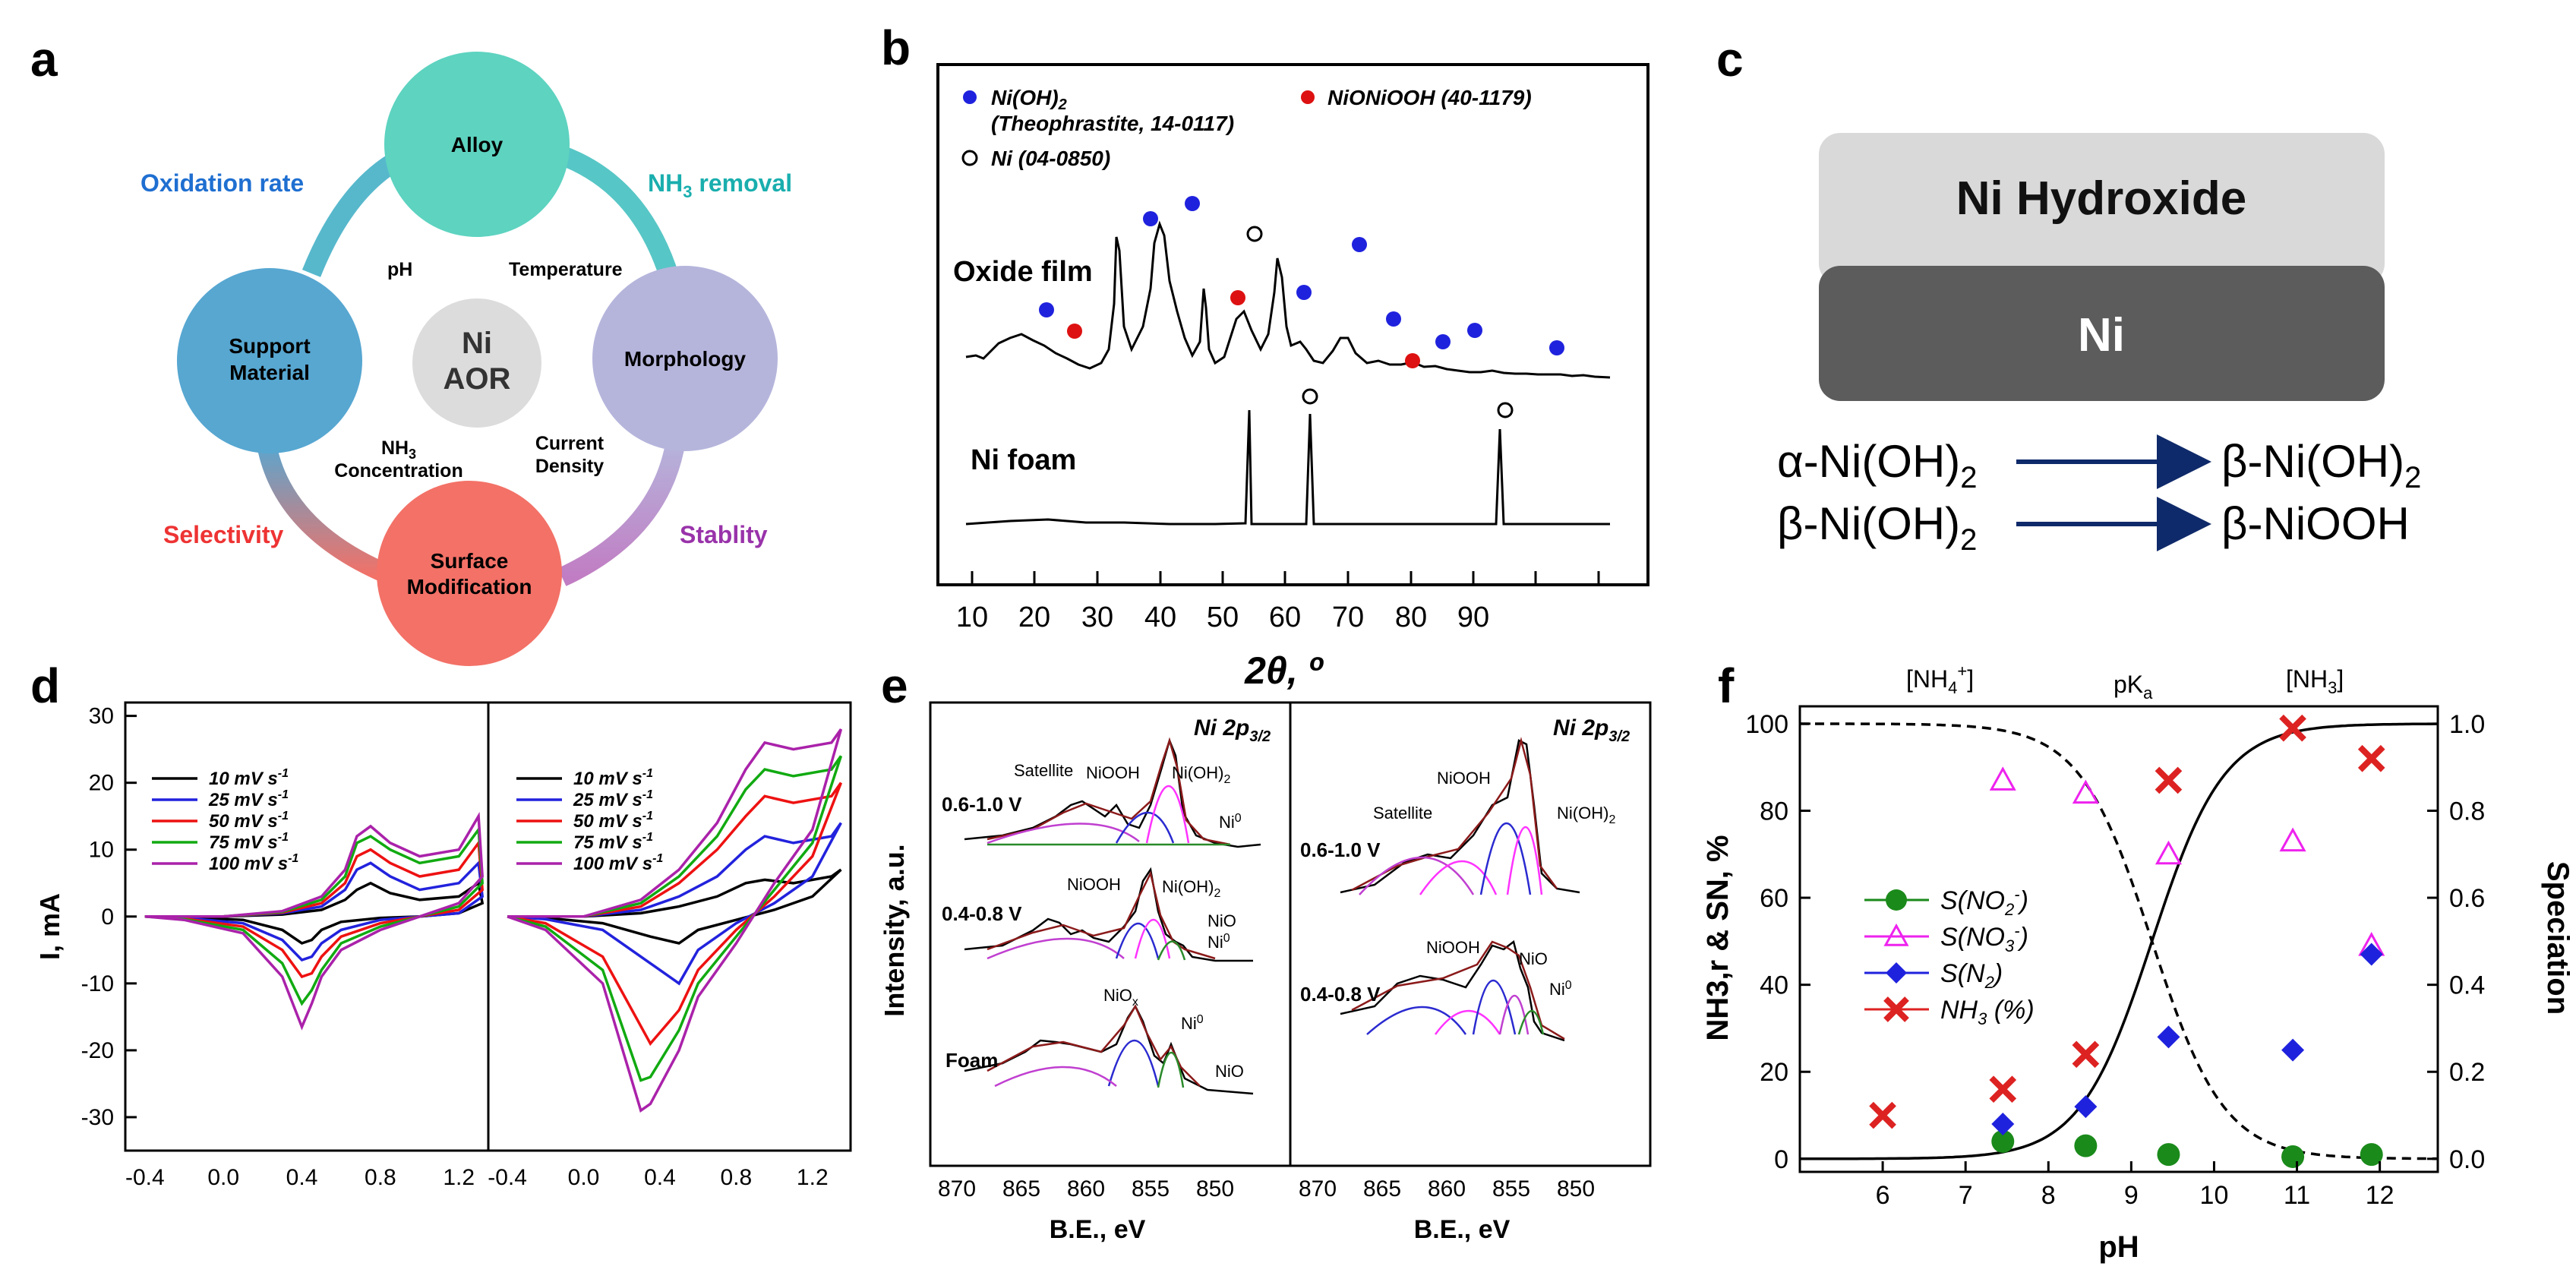 The height and width of the screenshot is (1282, 2576). Describe the element at coordinates (1940, 679) in the screenshot. I see `nh4-label: [NH4+]` at that location.